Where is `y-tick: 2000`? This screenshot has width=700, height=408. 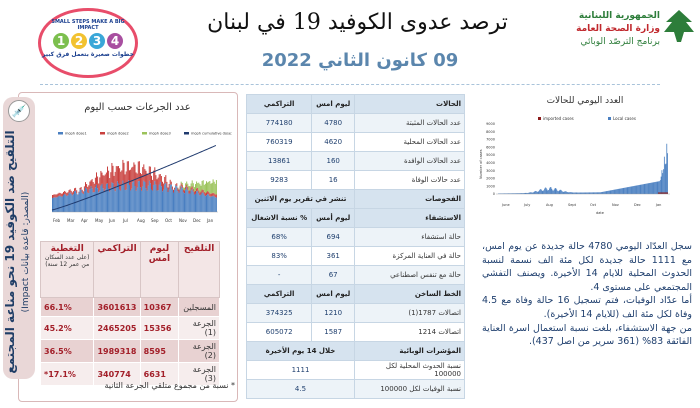
y-tick: 2000 is located at coordinates (490, 179).